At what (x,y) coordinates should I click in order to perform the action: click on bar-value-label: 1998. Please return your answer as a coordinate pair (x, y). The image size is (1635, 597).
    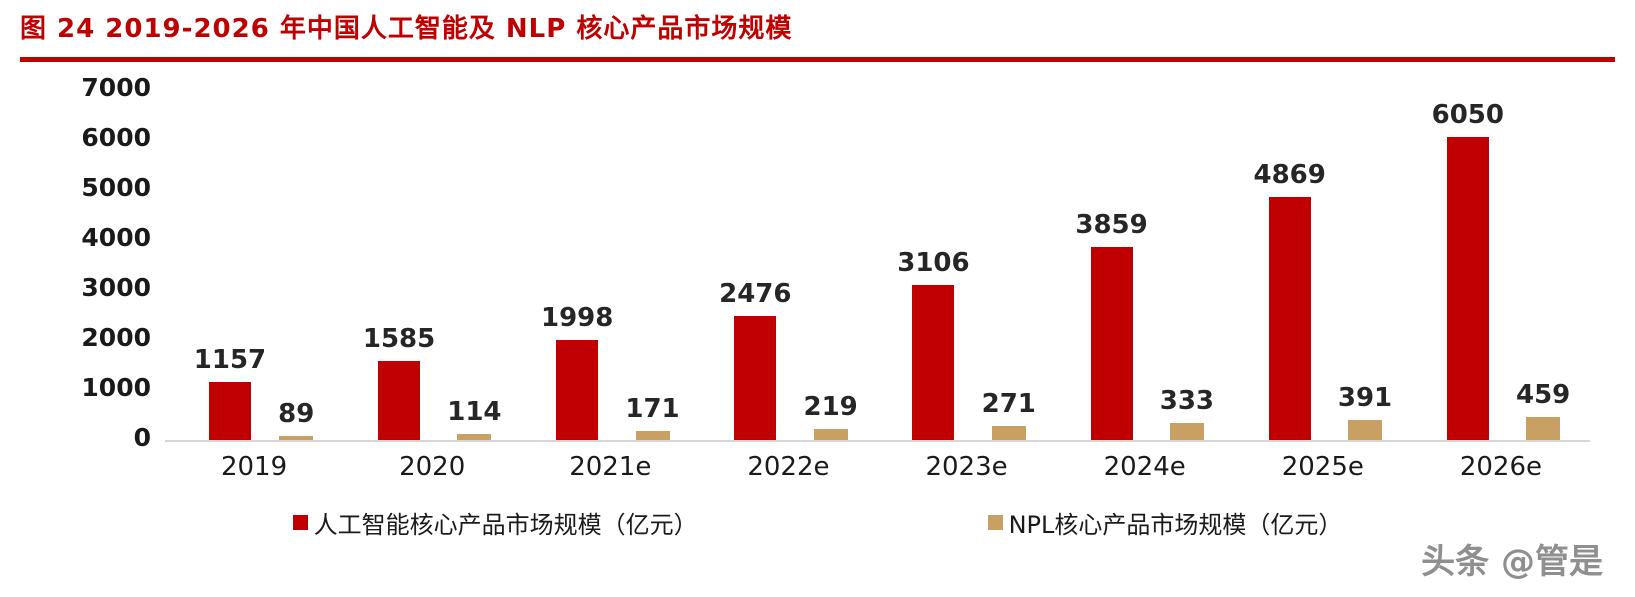
    Looking at the image, I should click on (577, 318).